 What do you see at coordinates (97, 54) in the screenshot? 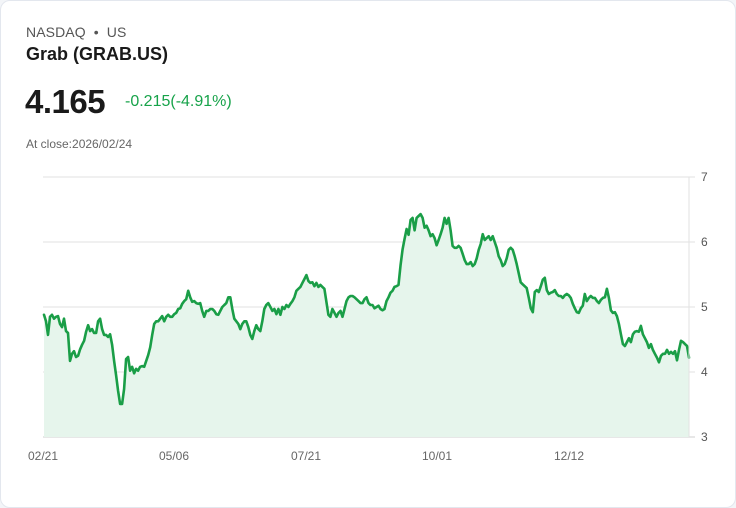
I see `stock-title: Grab (GRAB.US)` at bounding box center [97, 54].